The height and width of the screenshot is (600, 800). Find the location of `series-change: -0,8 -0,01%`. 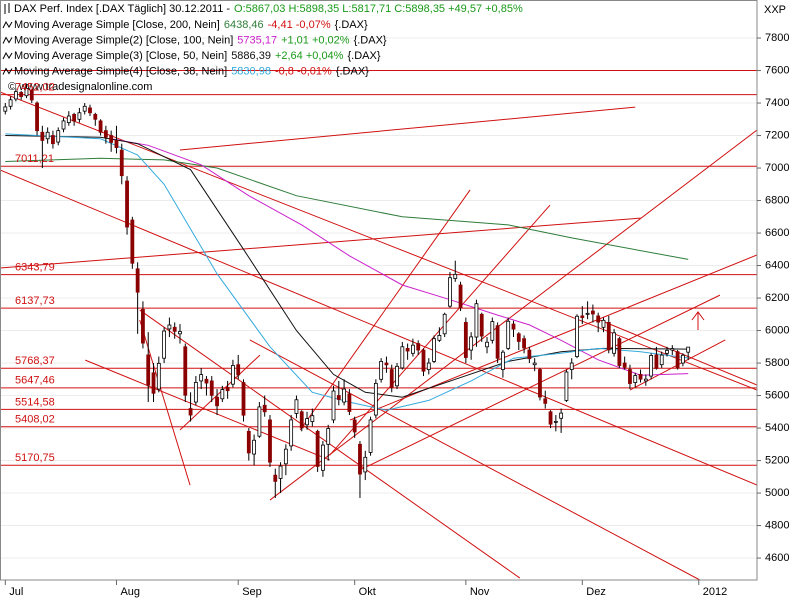

series-change: -0,8 -0,01% is located at coordinates (303, 71).